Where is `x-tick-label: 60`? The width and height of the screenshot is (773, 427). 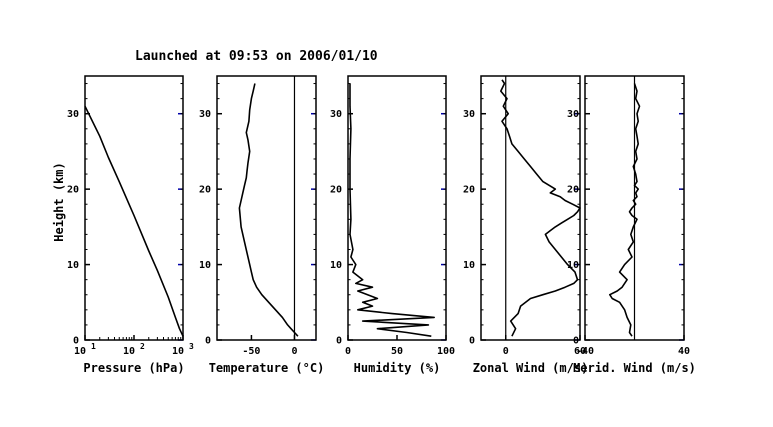
x-tick-label: 60 is located at coordinates (580, 351).